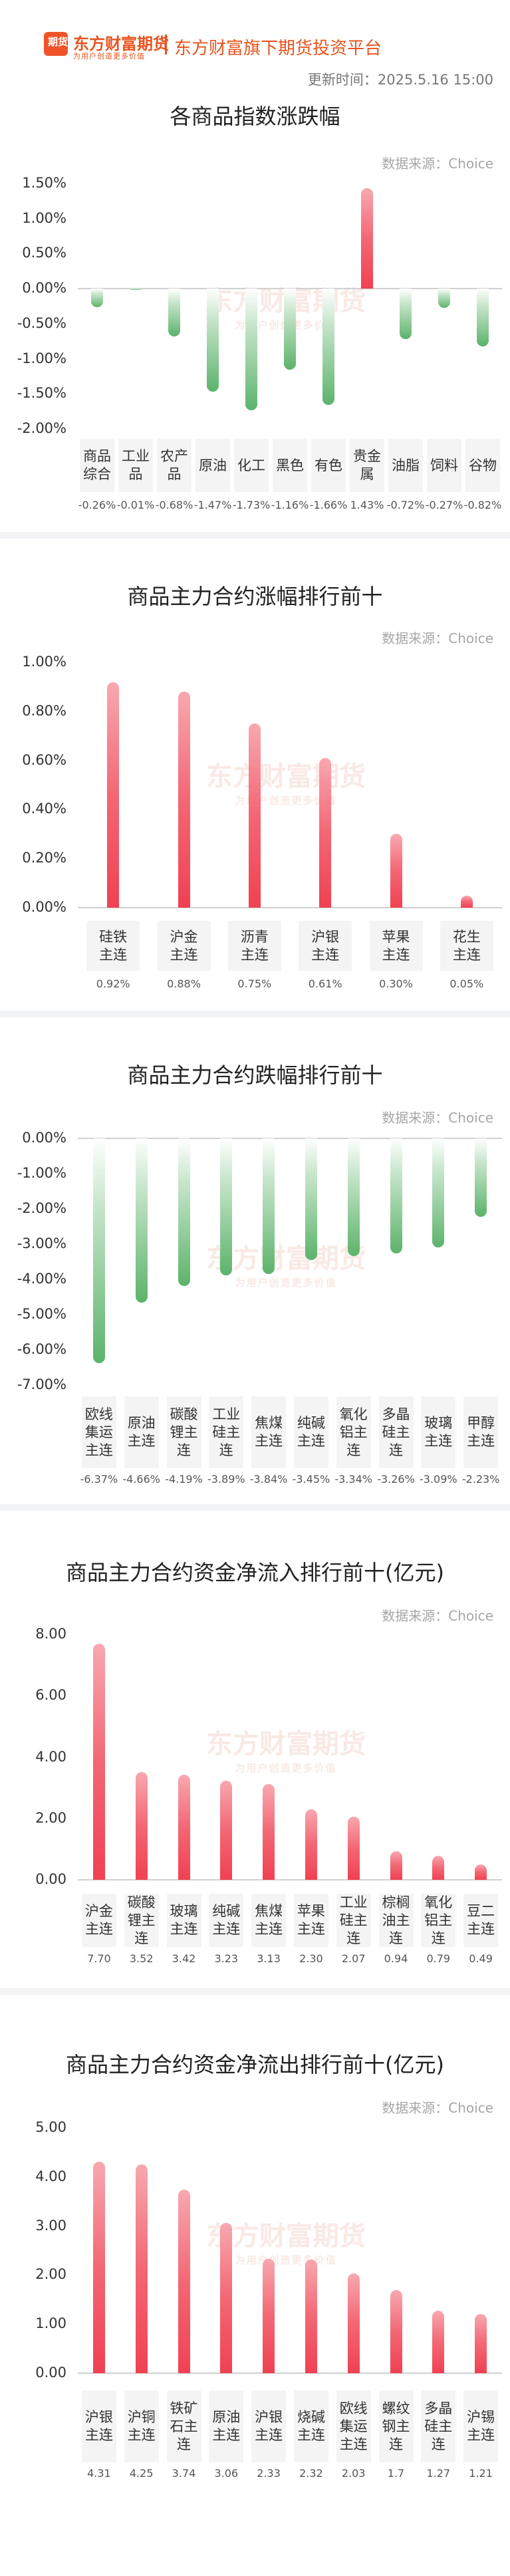 This screenshot has width=510, height=2576. I want to click on value-label: 0.79, so click(439, 1958).